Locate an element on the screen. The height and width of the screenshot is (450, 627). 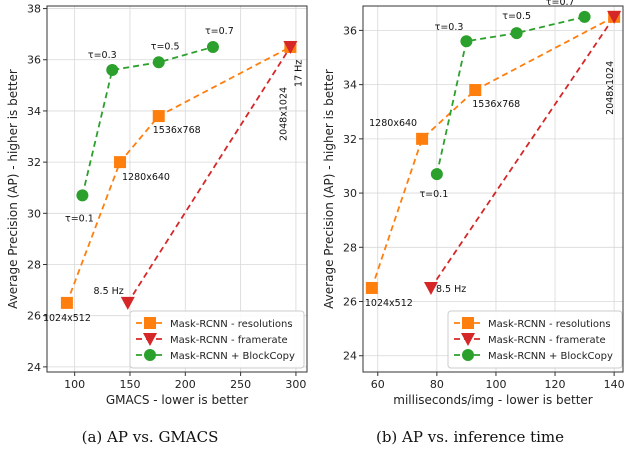
x-tick-label: 60 is located at coordinates (378, 384).